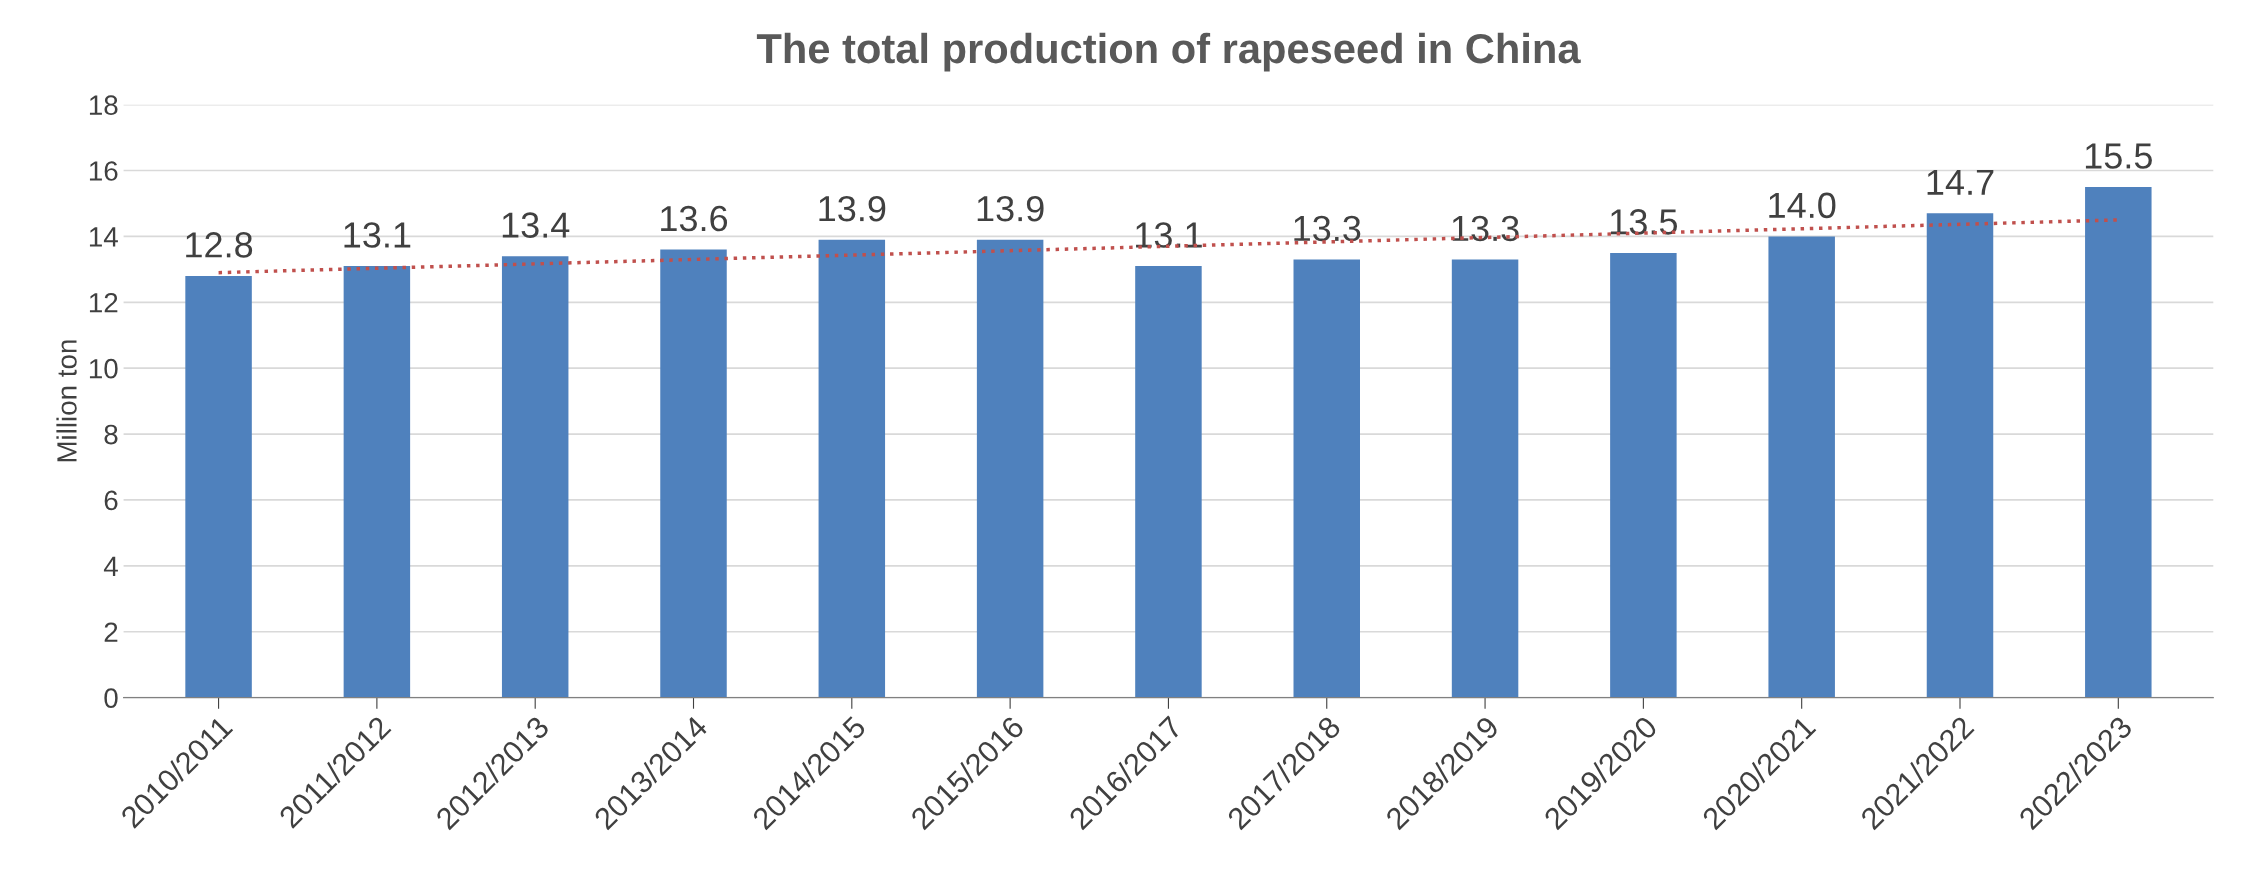 This screenshot has width=2247, height=872. I want to click on y-tick-label: 14, so click(103, 237).